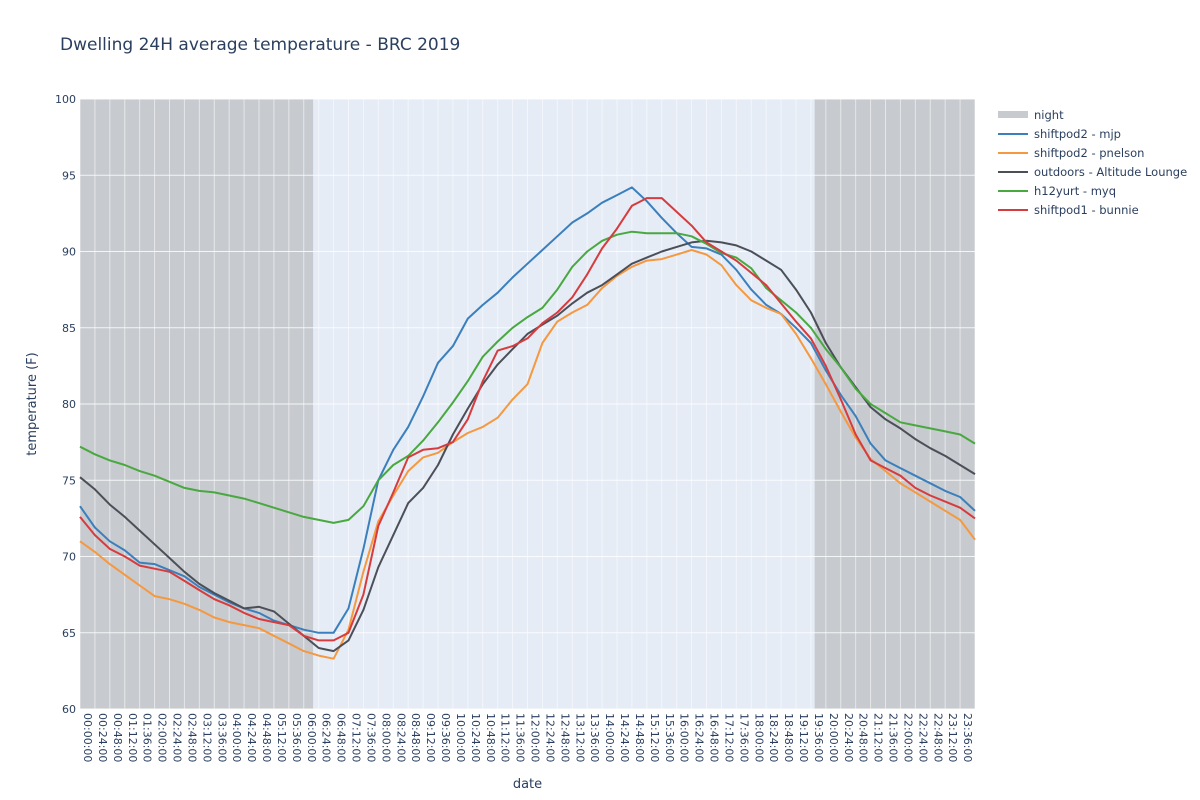  What do you see at coordinates (527, 784) in the screenshot?
I see `x-axis-label: date` at bounding box center [527, 784].